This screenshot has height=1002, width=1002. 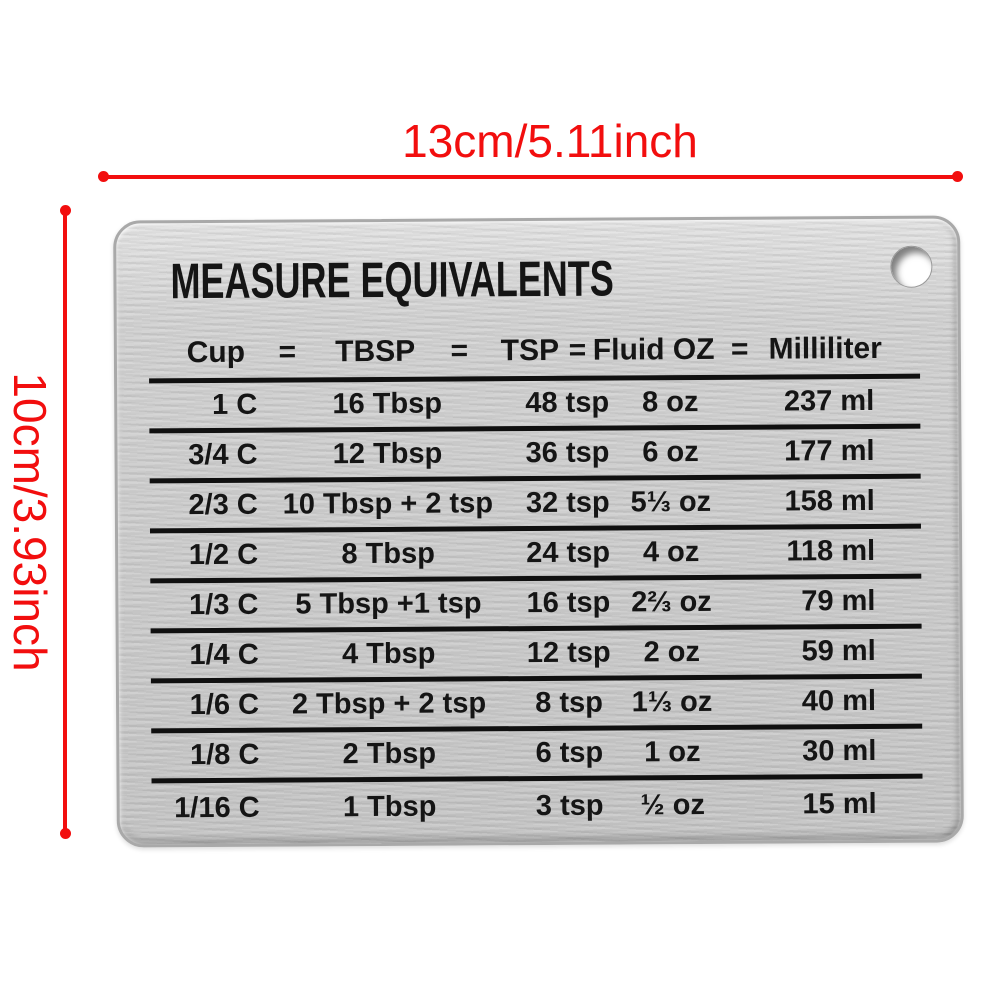 I want to click on header-tbsp: TBSP, so click(x=375, y=351).